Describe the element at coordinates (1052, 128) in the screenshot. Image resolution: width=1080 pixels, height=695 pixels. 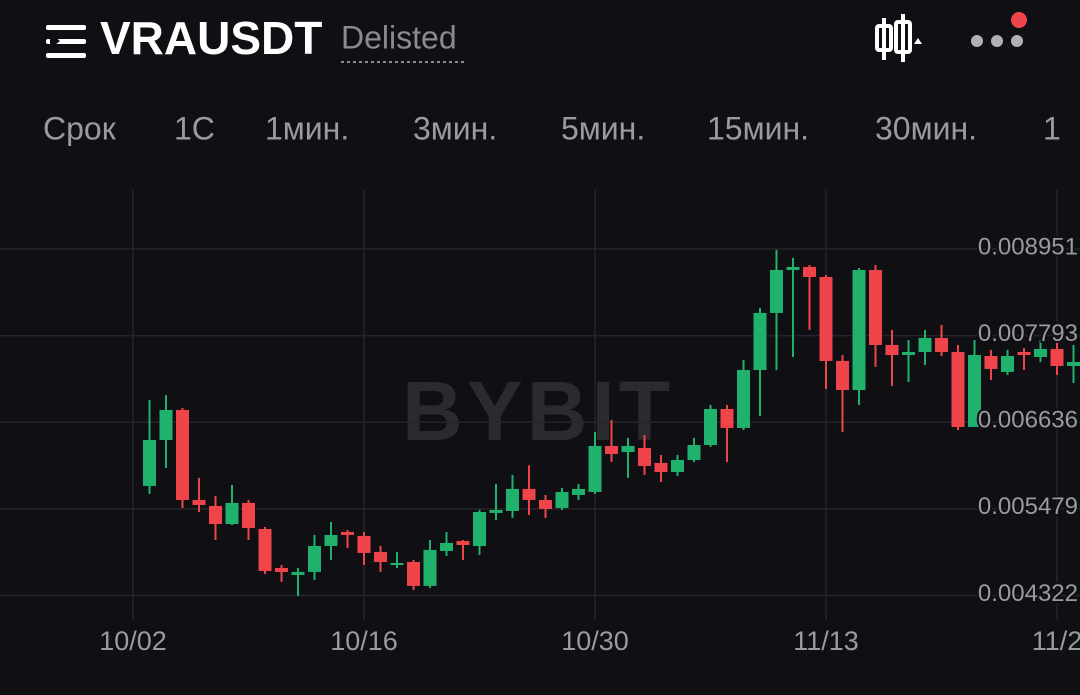
I see `interval-tab: 1` at that location.